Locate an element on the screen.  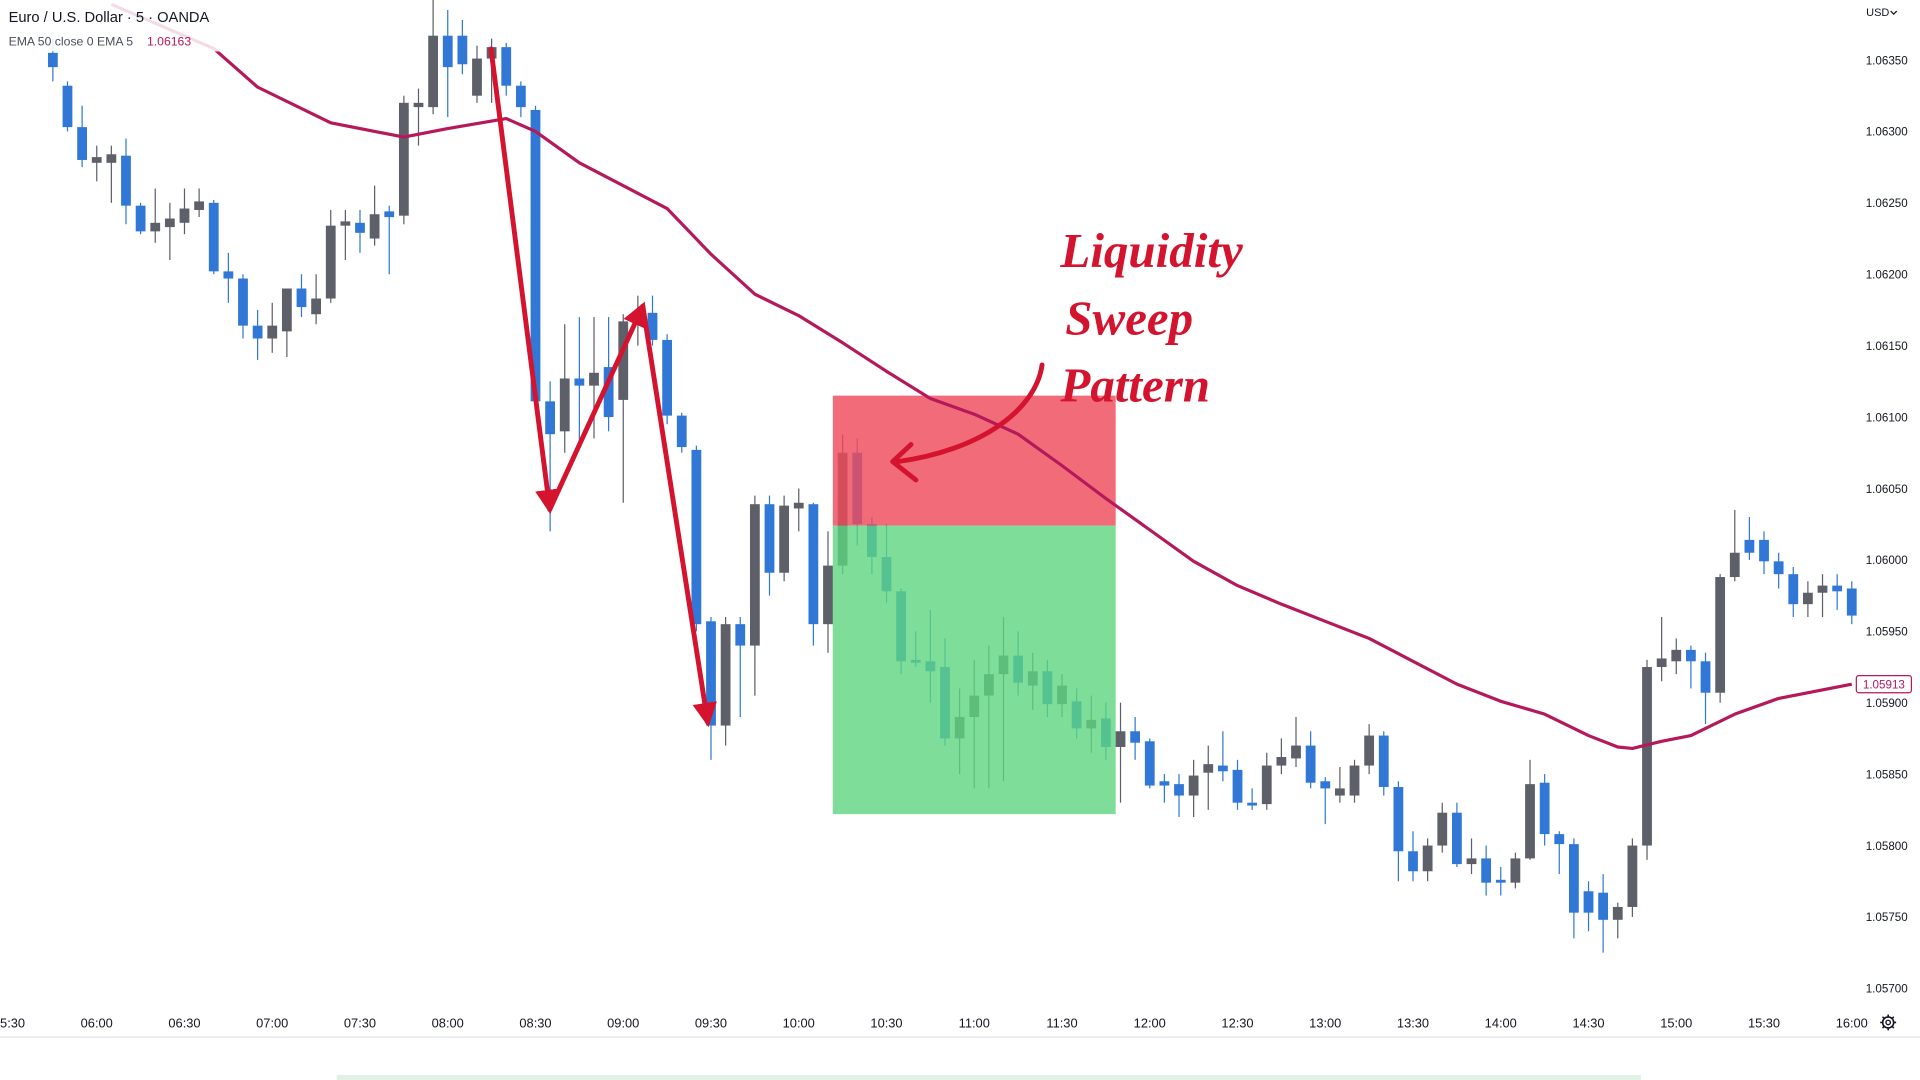
x-tick-label: 08:30 is located at coordinates (535, 1022).